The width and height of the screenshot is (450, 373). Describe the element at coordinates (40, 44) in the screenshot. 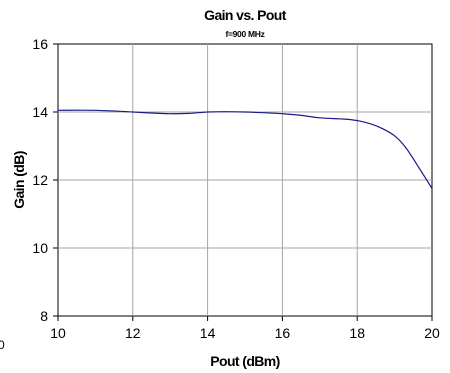

I see `y-tick-label: 16` at that location.